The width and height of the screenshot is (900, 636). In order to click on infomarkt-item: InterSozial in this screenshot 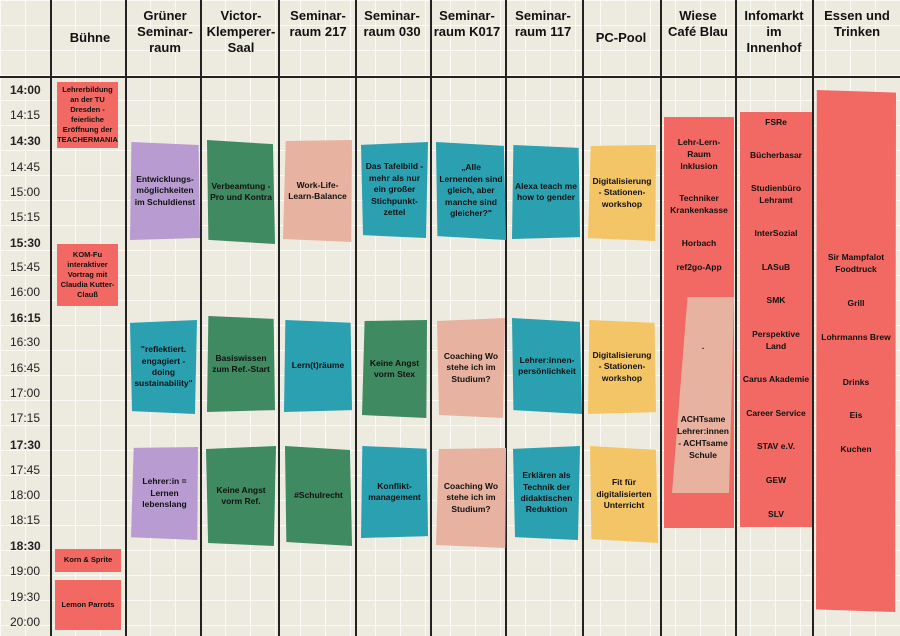, I will do `click(776, 233)`.